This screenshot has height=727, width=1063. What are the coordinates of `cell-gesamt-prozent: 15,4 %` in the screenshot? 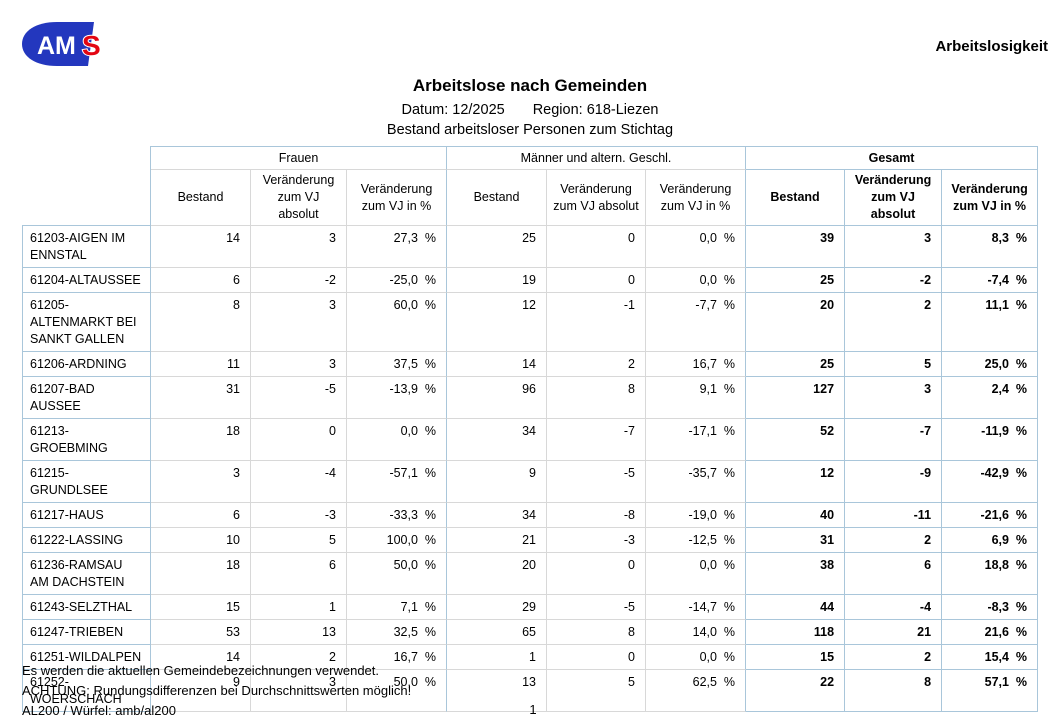 It's located at (990, 657).